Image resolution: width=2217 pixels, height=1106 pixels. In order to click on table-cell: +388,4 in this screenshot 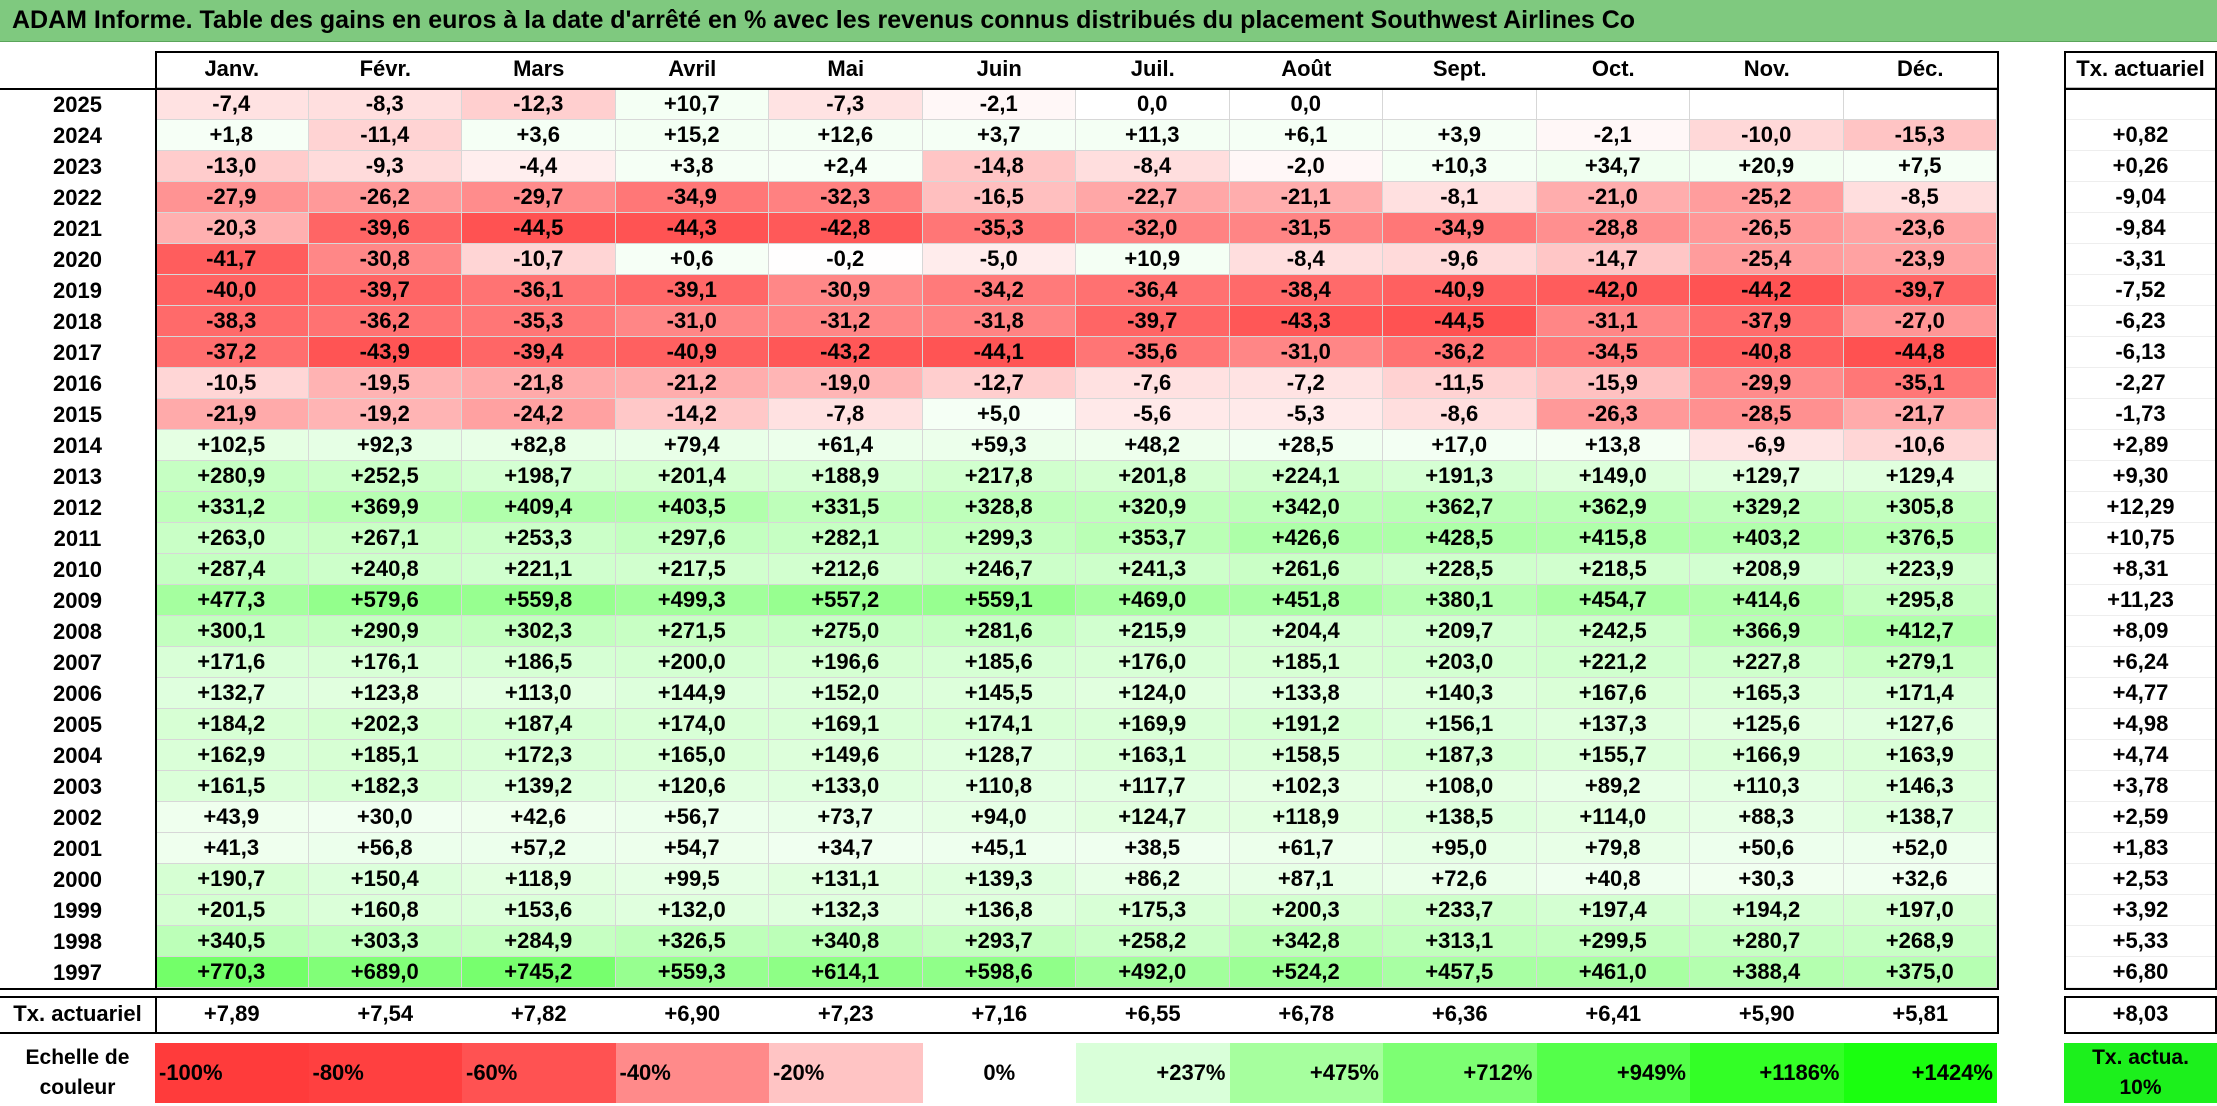, I will do `click(1767, 972)`.